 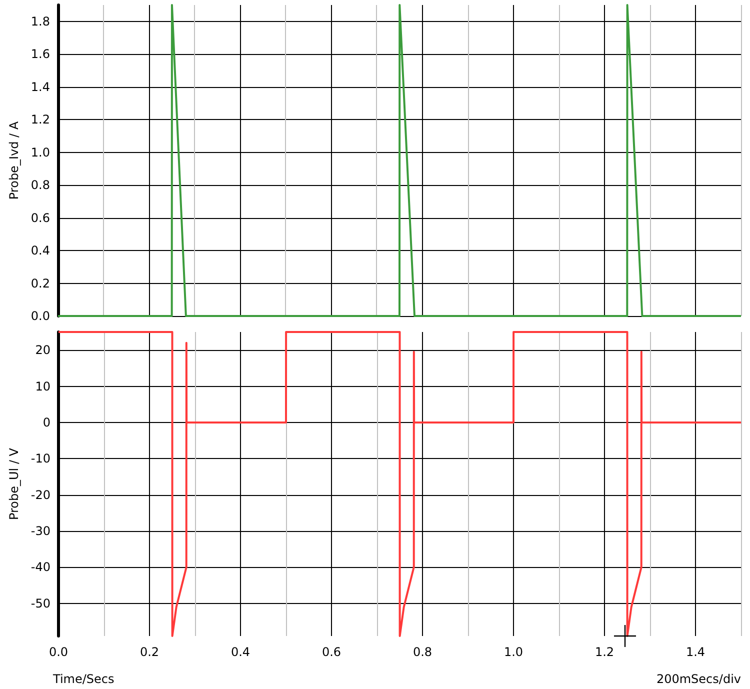 I want to click on x-tick-label: 1.2, so click(x=604, y=652).